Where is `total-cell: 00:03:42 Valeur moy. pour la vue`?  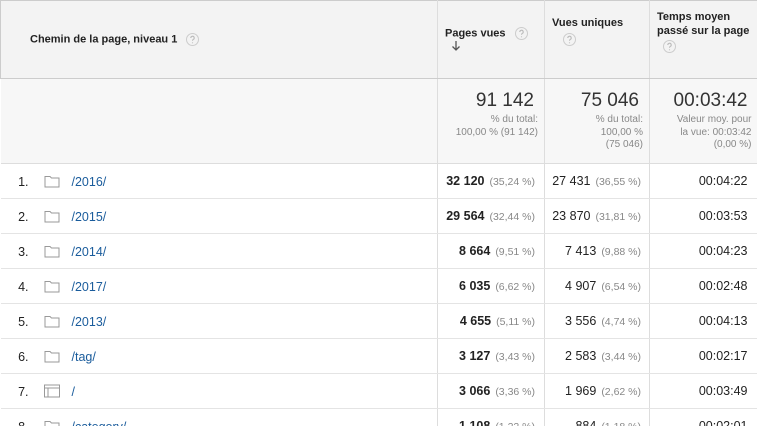
total-cell: 00:03:42 Valeur moy. pour la vue is located at coordinates (703, 121).